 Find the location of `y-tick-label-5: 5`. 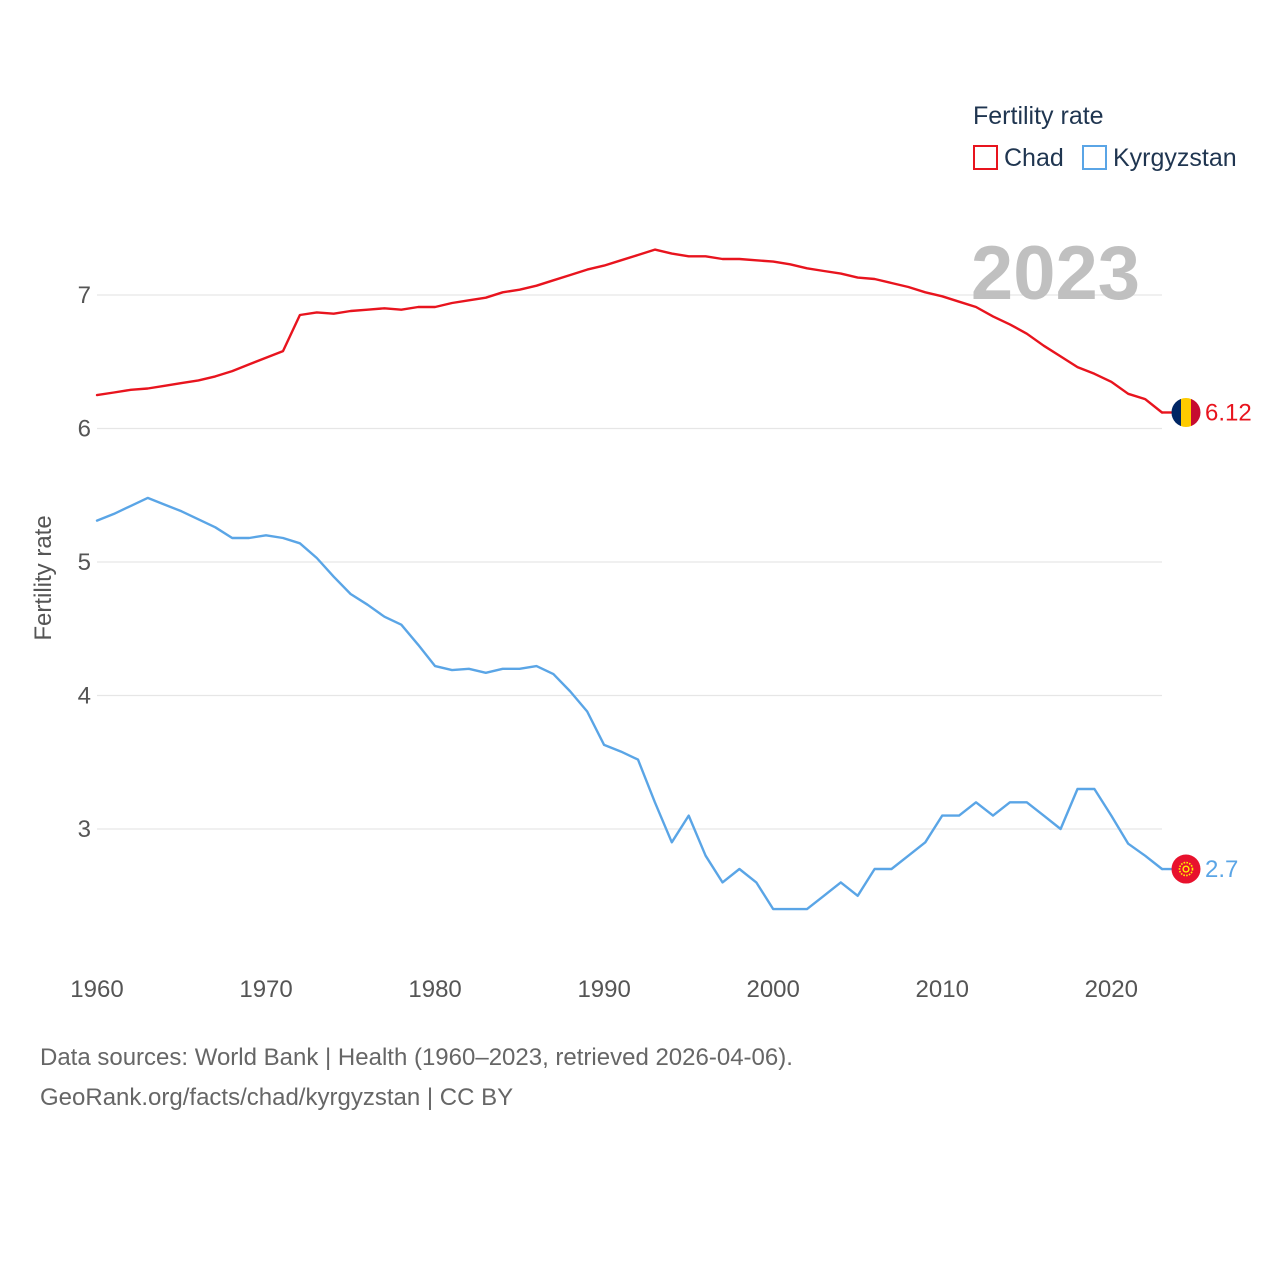

y-tick-label-5: 5 is located at coordinates (84, 562).